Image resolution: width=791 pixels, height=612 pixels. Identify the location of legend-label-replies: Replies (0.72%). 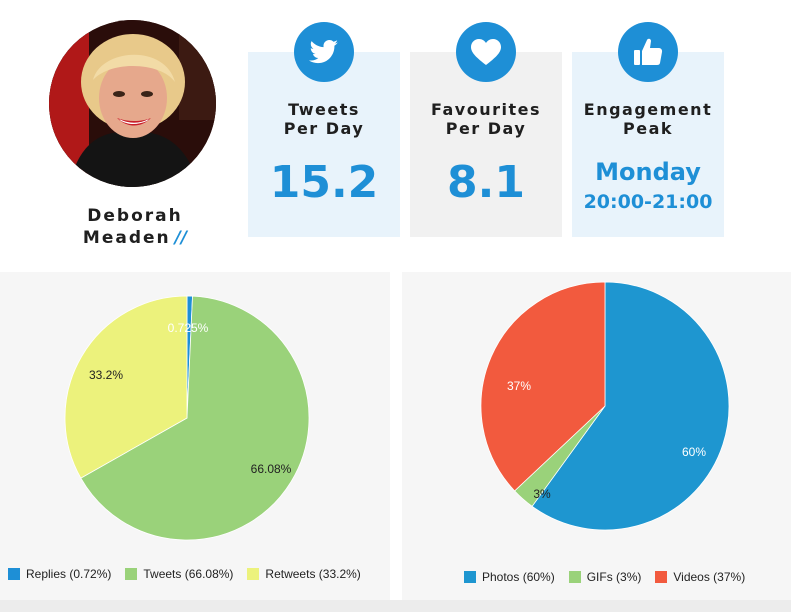
(69, 574).